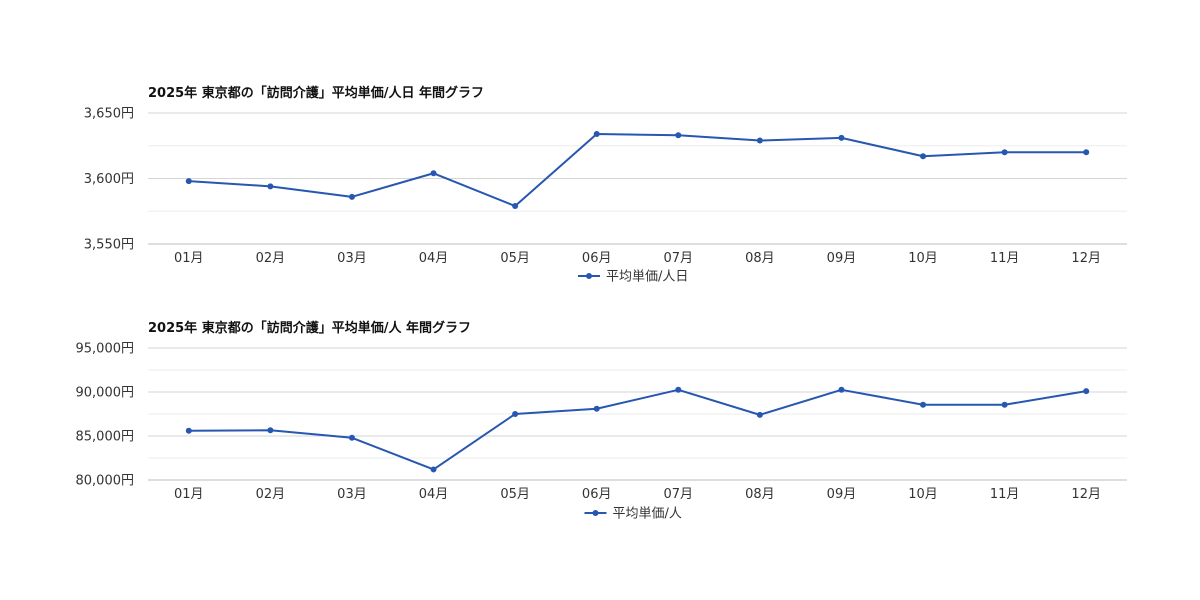 This screenshot has width=1200, height=600. What do you see at coordinates (105, 481) in the screenshot?
I see `y-tick-label: 80,000円` at bounding box center [105, 481].